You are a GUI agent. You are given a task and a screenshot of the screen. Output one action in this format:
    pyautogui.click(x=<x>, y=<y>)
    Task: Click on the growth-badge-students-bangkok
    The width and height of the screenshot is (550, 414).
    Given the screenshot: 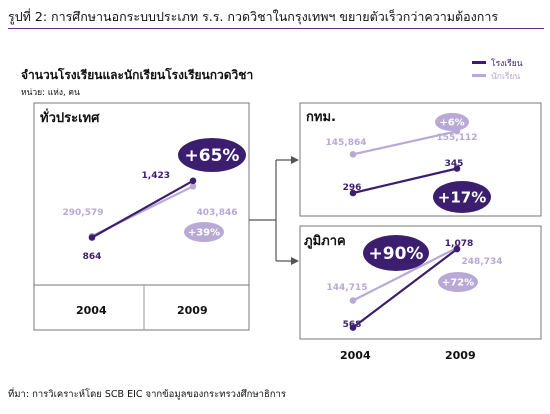 What is the action you would take?
    pyautogui.click(x=452, y=122)
    